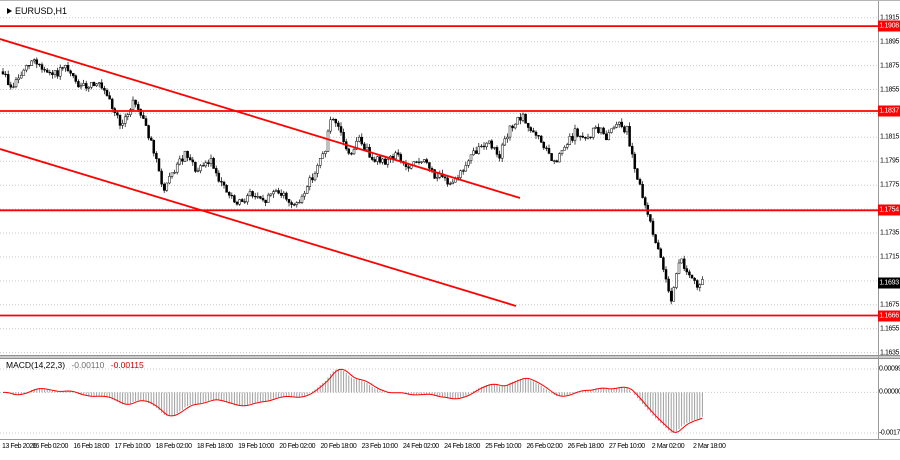 Image resolution: width=900 pixels, height=460 pixels. What do you see at coordinates (890, 161) in the screenshot?
I see `price-grid-label: 1.1795` at bounding box center [890, 161].